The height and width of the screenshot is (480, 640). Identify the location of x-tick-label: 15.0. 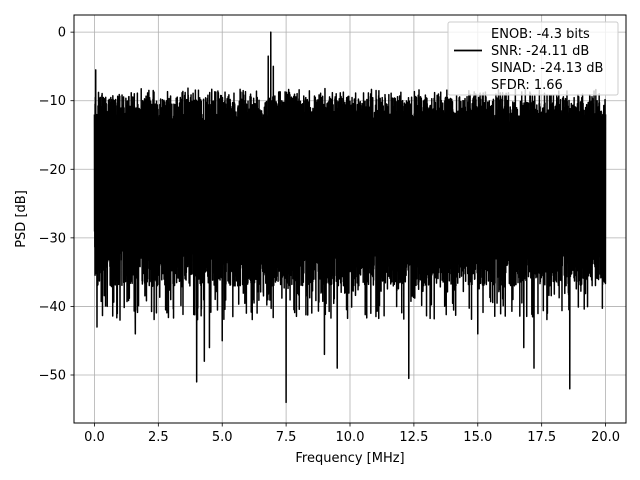
(477, 437).